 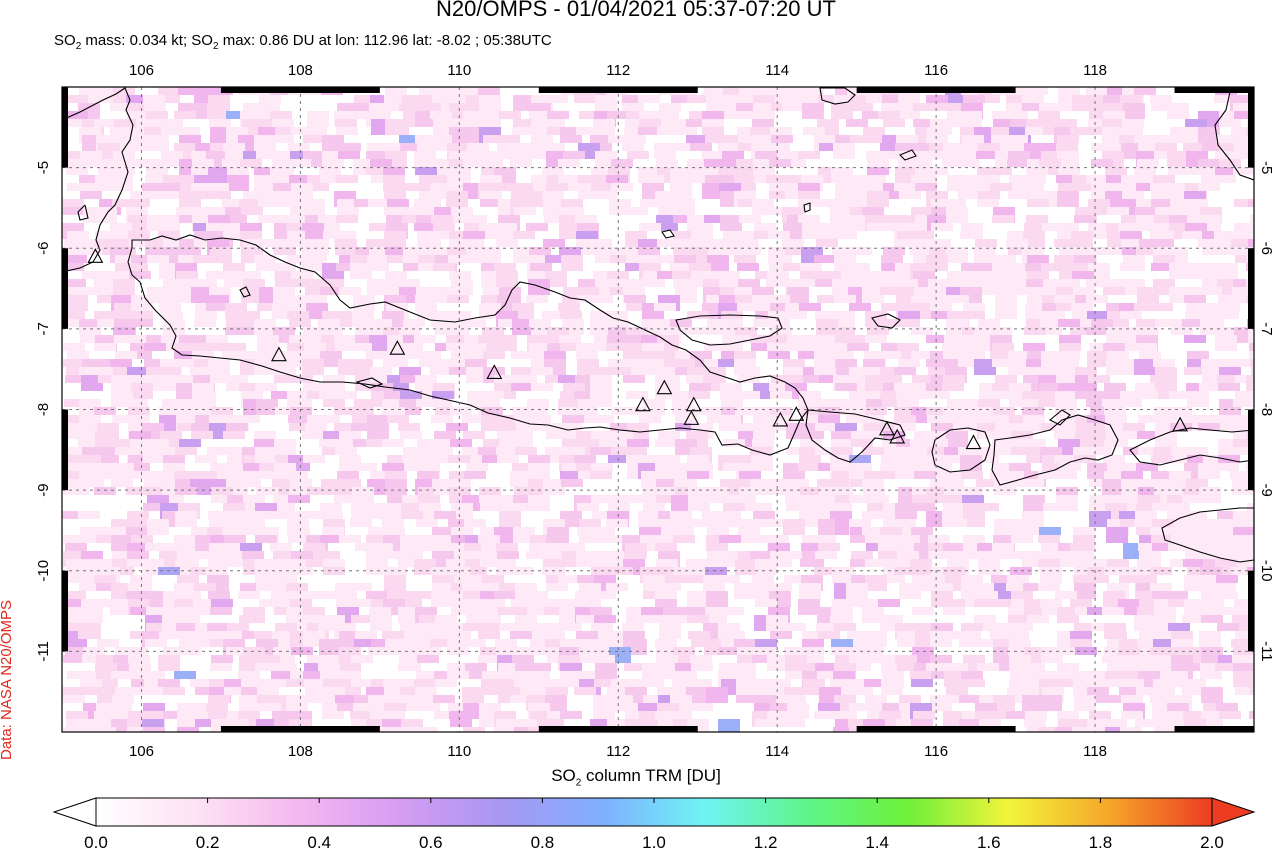 I want to click on volcano-icon, so click(x=796, y=413).